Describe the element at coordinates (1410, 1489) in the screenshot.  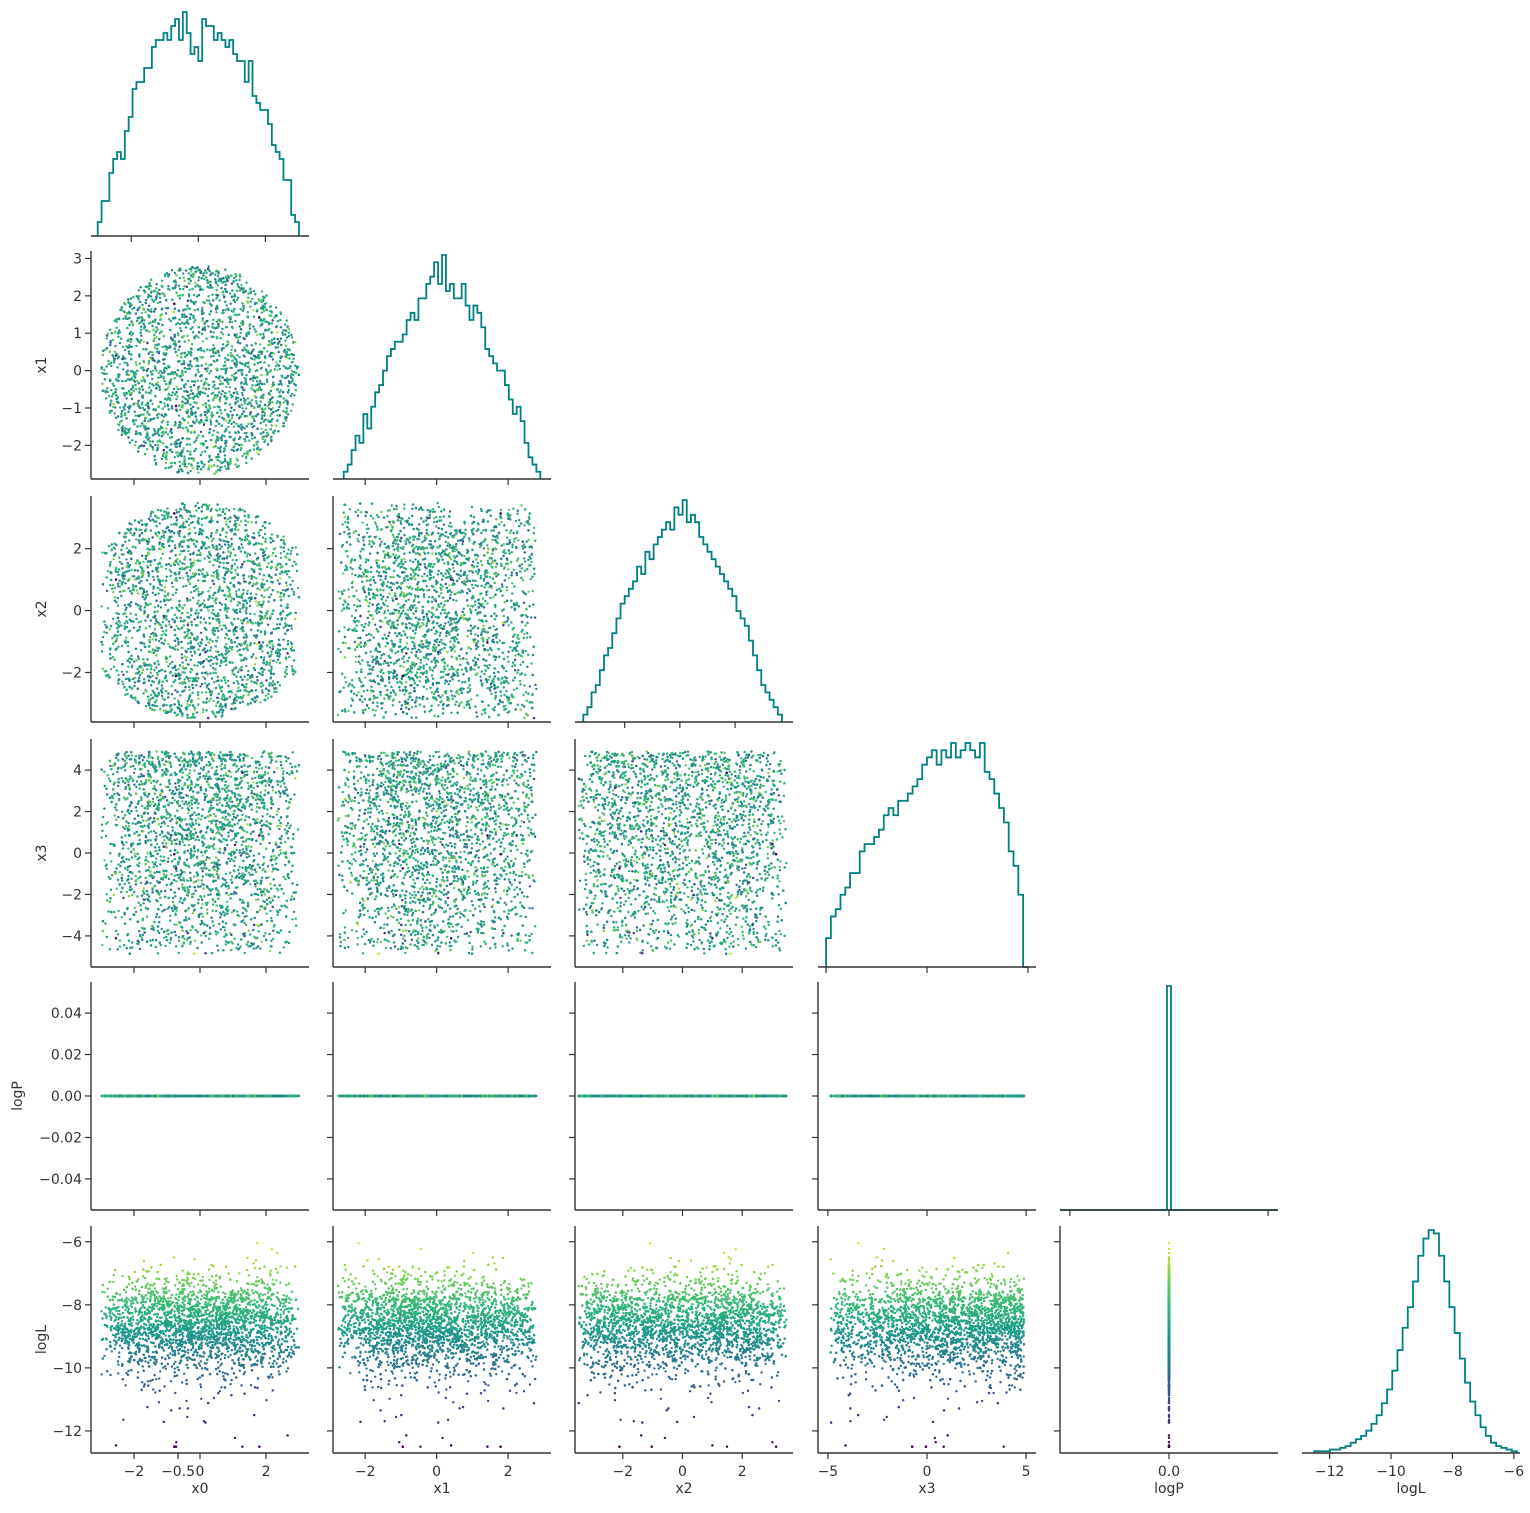
I see `x-axis-label-logL: logL` at that location.